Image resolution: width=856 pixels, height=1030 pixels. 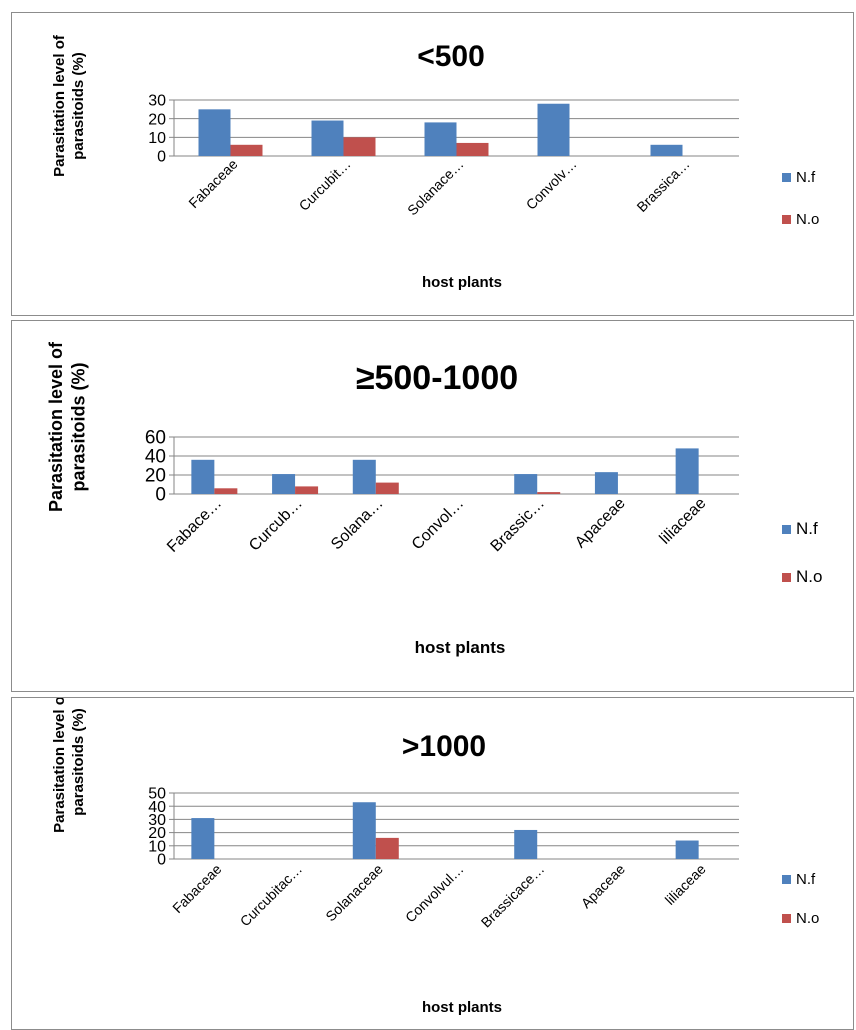 What do you see at coordinates (437, 378) in the screenshot?
I see `chart-title: ≥500-1000` at bounding box center [437, 378].